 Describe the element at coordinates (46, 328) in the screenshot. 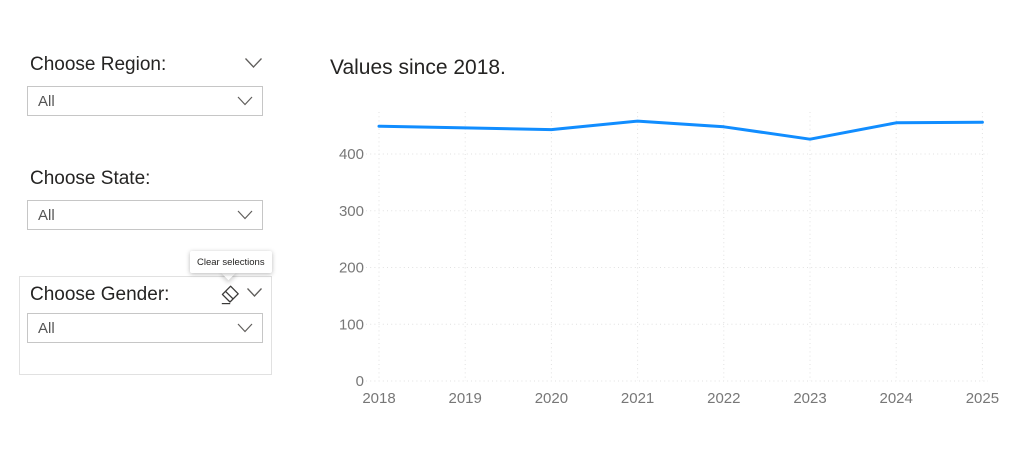

I see `gender-dropdown-value: All` at that location.